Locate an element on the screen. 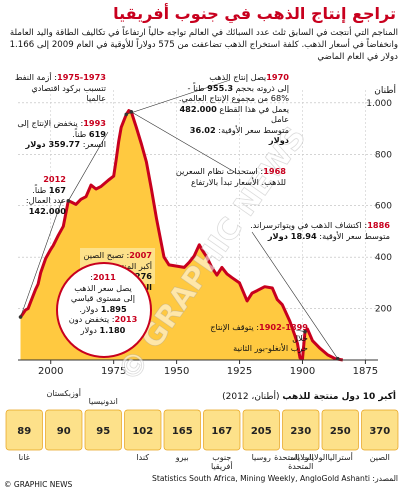 The width and height of the screenshot is (404, 493). leader-1968 is located at coordinates (185, 143).